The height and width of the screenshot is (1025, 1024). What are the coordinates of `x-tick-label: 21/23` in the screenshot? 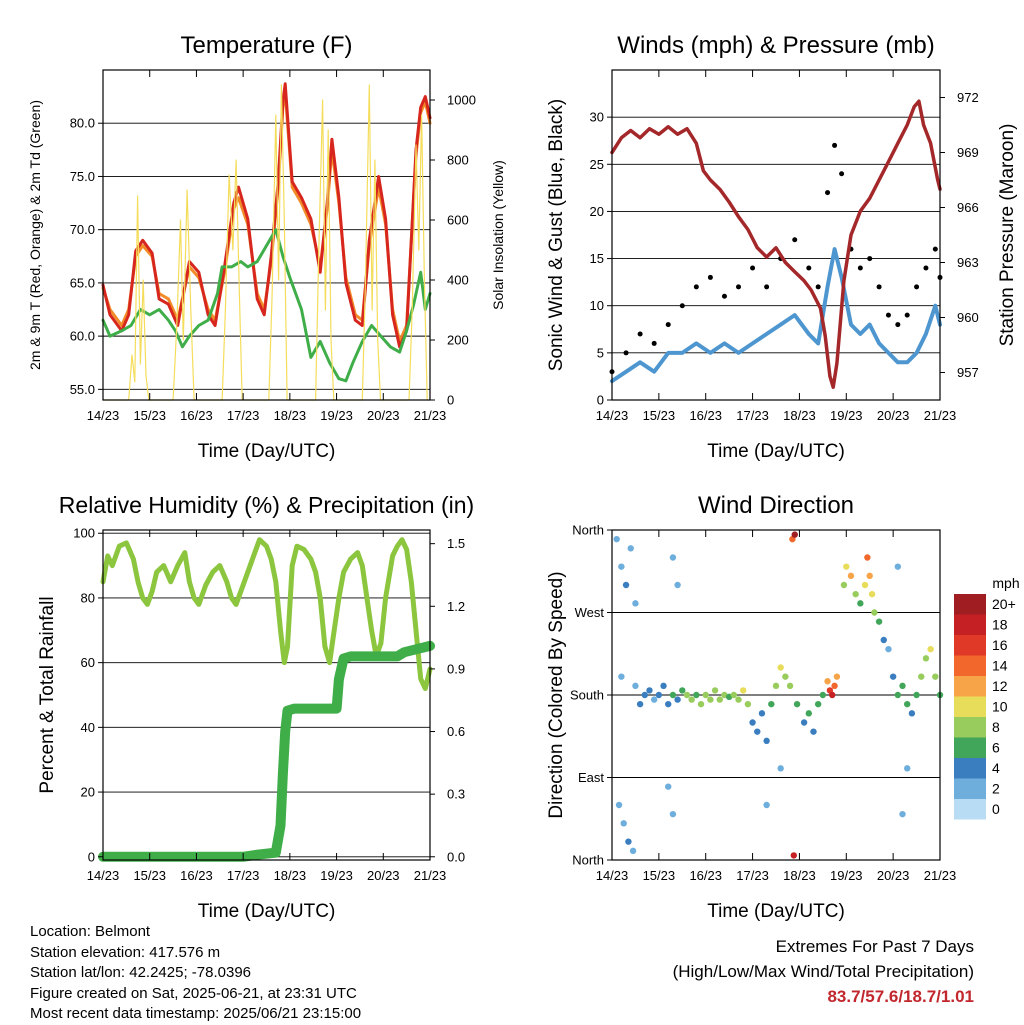 It's located at (430, 875).